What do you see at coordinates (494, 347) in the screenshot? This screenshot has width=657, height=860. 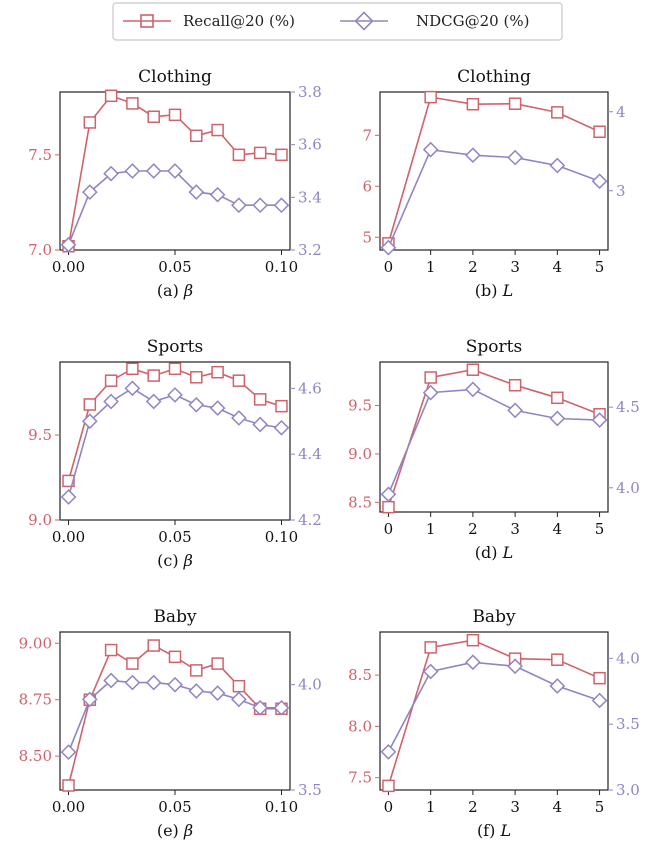 I see `subplot-title: Sports` at bounding box center [494, 347].